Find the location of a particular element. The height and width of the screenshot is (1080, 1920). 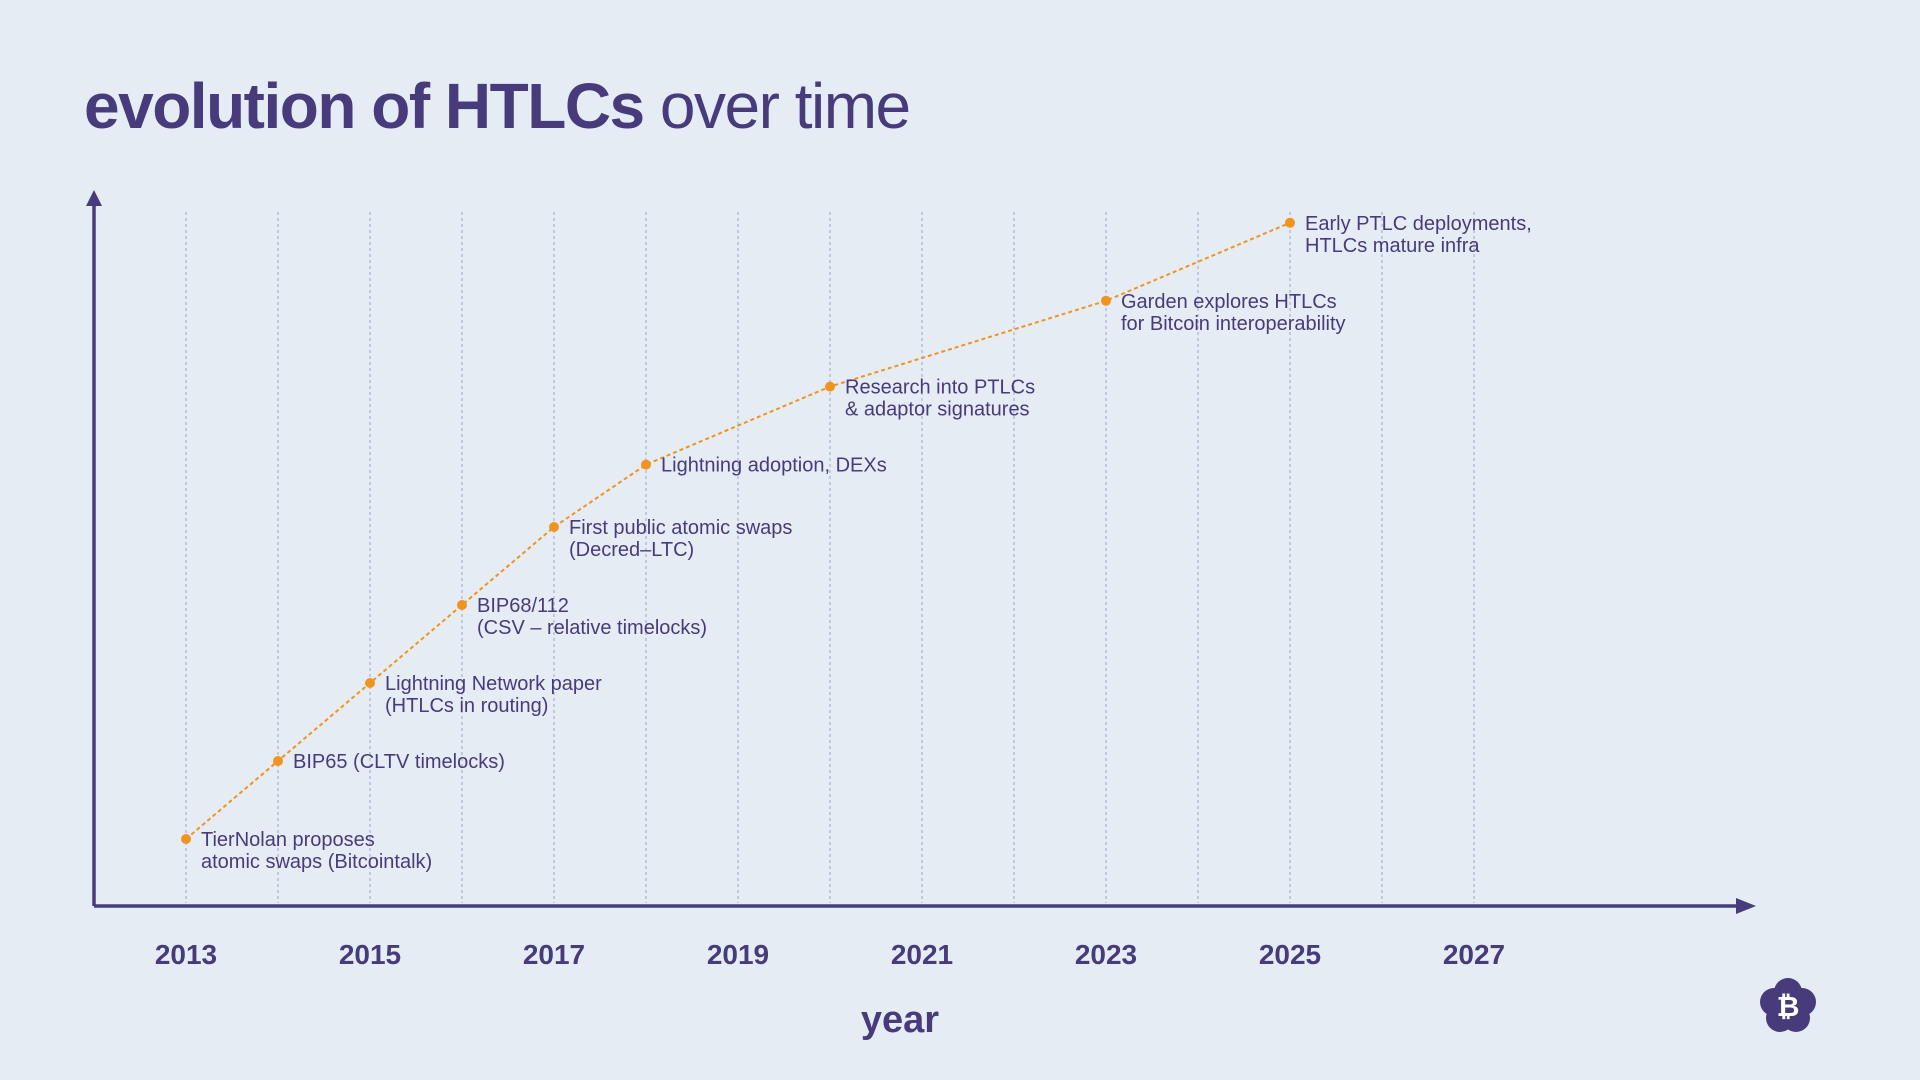

milestone-2016: BIP68/112(CSV – relative timelocks) is located at coordinates (582, 617).